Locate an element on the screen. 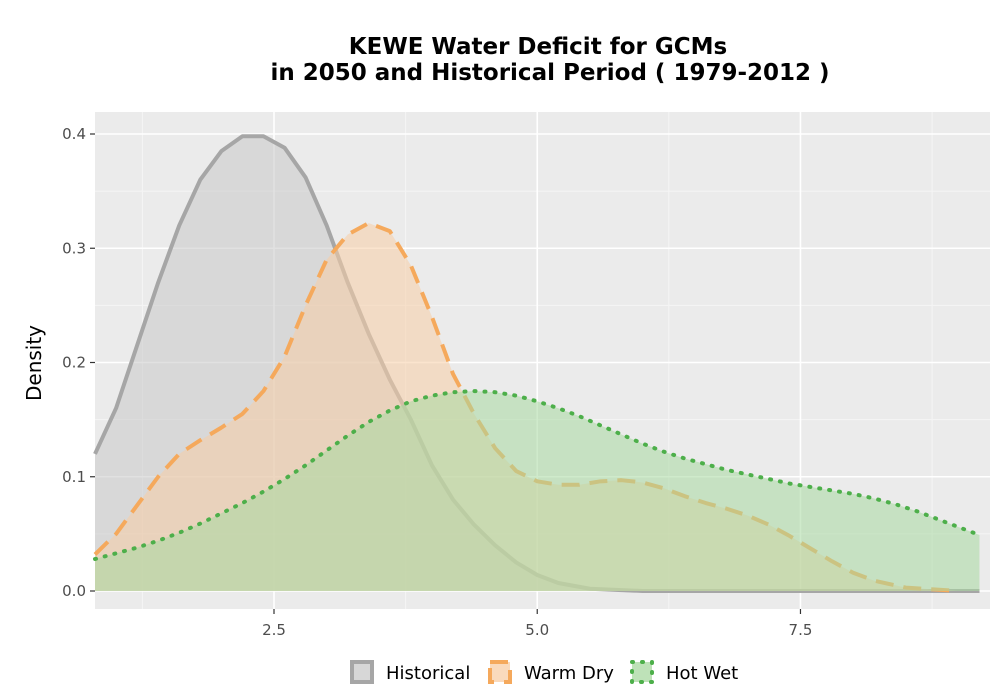  y-tick-label: 0.1 is located at coordinates (74, 477).